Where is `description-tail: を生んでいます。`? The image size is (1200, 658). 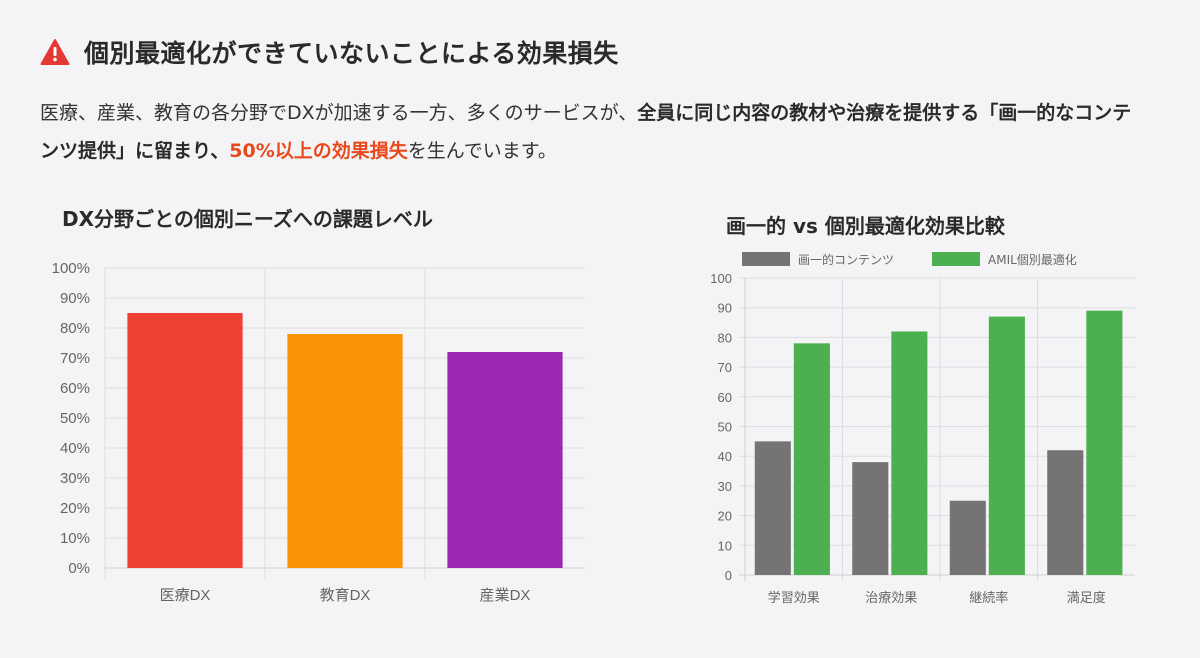
description-tail: を生んでいます。 is located at coordinates (482, 151).